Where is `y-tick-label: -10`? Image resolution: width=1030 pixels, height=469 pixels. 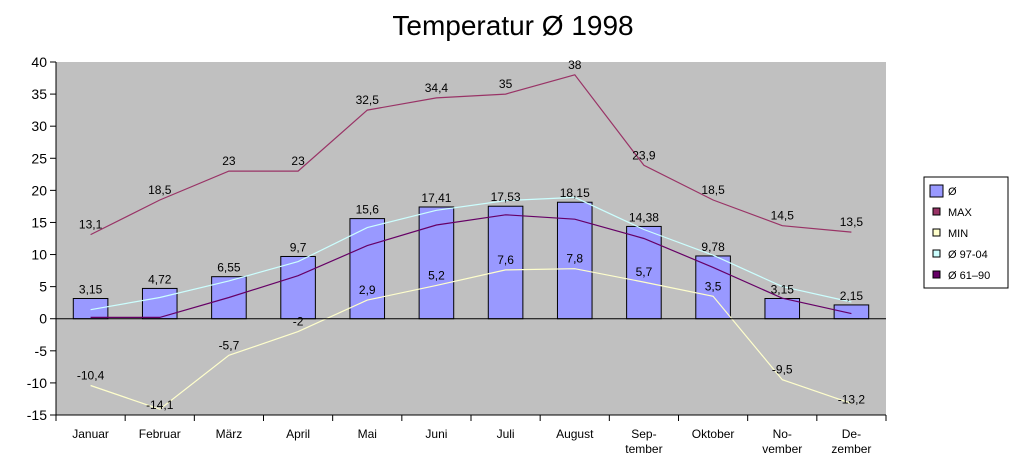 y-tick-label: -10 is located at coordinates (37, 383).